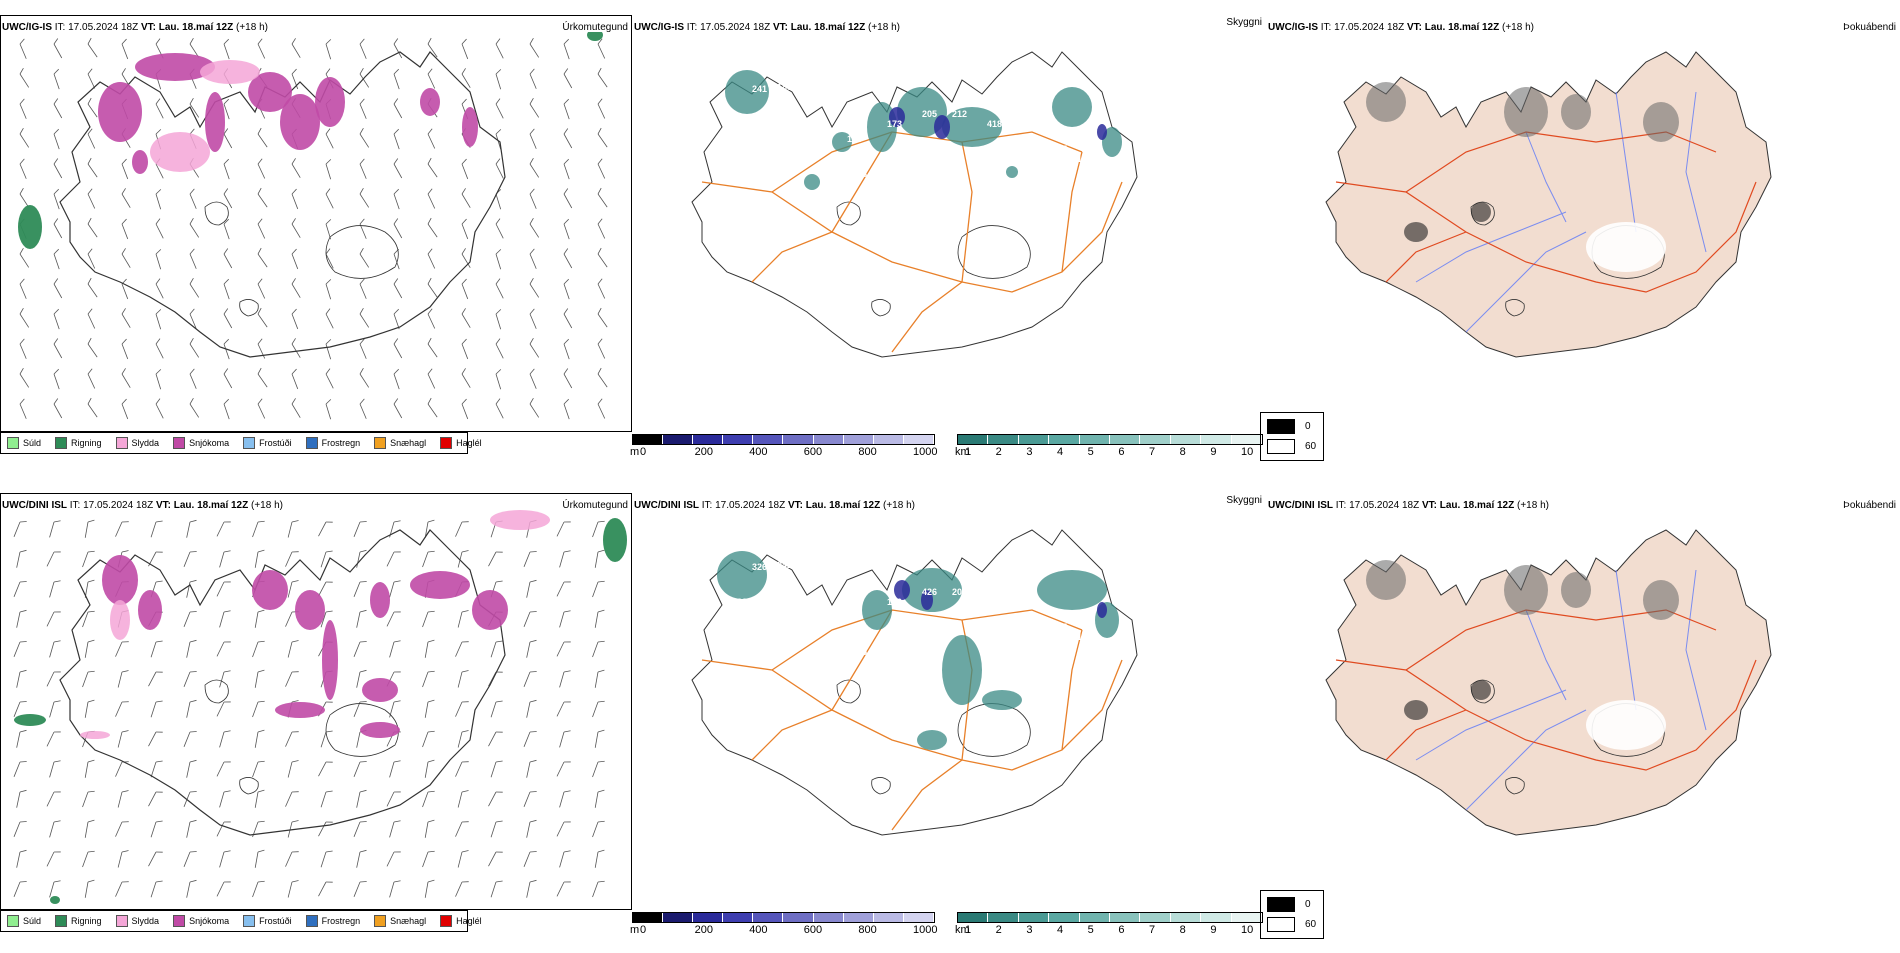 The height and width of the screenshot is (953, 1900). What do you see at coordinates (32, 443) in the screenshot?
I see `legend-label: Súld` at bounding box center [32, 443].